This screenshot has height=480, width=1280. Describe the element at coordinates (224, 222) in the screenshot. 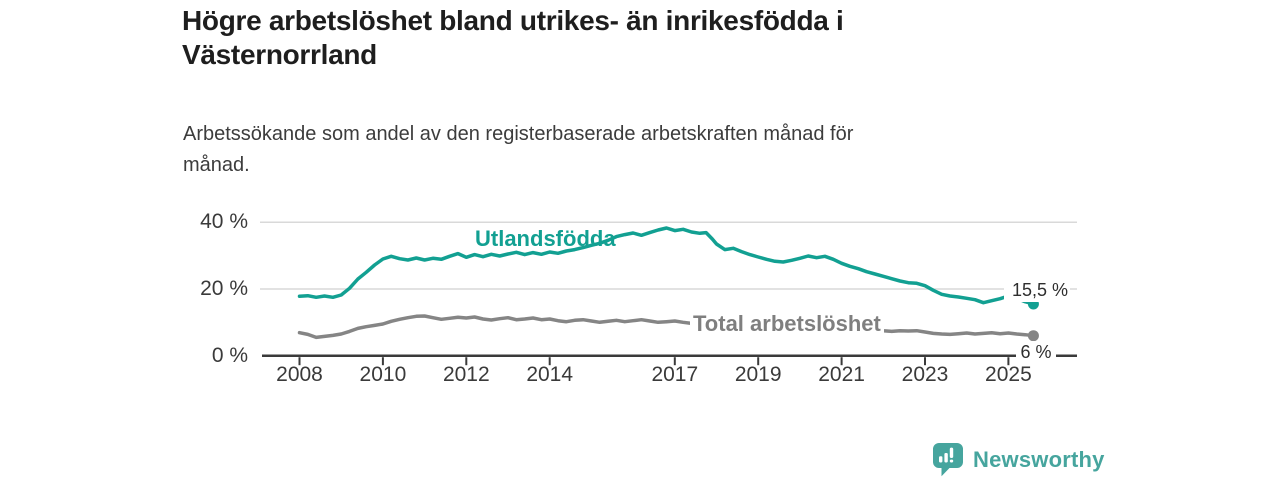

I see `y-tick-label: 40 %` at that location.